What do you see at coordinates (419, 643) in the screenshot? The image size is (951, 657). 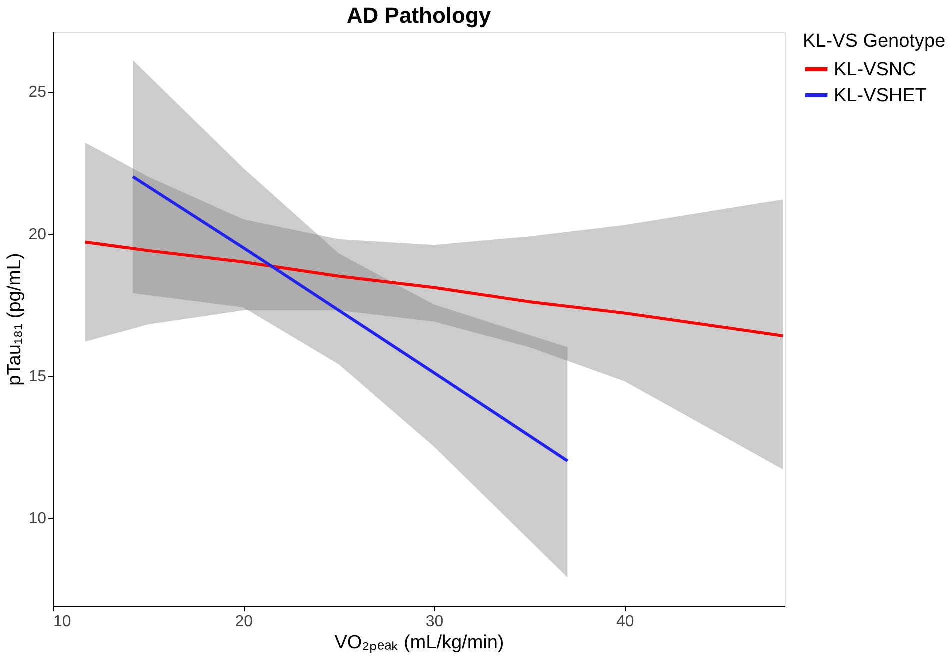 I see `x-axis-title: VO₂ₚₑₐₖ (mL/kg/min)` at bounding box center [419, 643].